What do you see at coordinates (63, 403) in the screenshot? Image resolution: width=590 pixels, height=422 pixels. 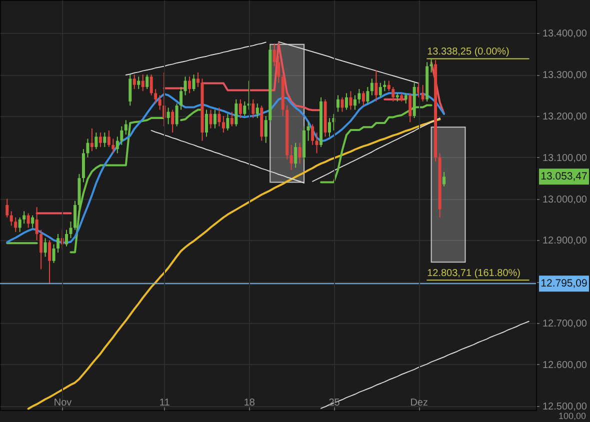 I see `x-tick-label: Nov` at bounding box center [63, 403].